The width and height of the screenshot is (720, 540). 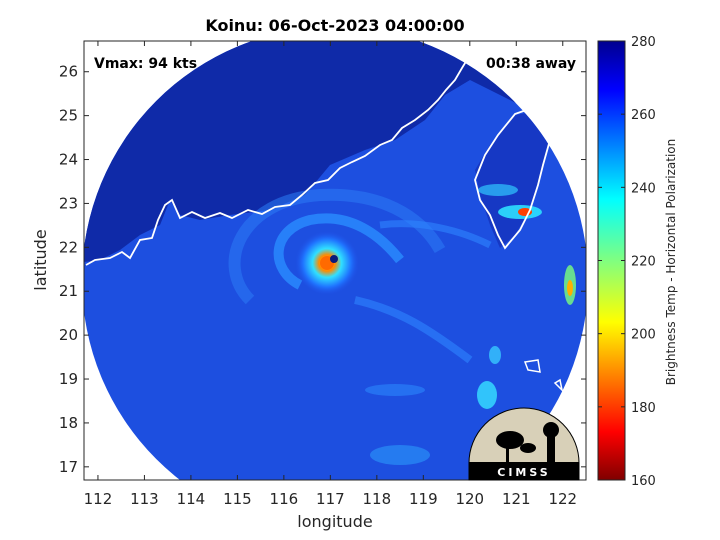 I want to click on x-tick-label: 116, so click(x=284, y=499).